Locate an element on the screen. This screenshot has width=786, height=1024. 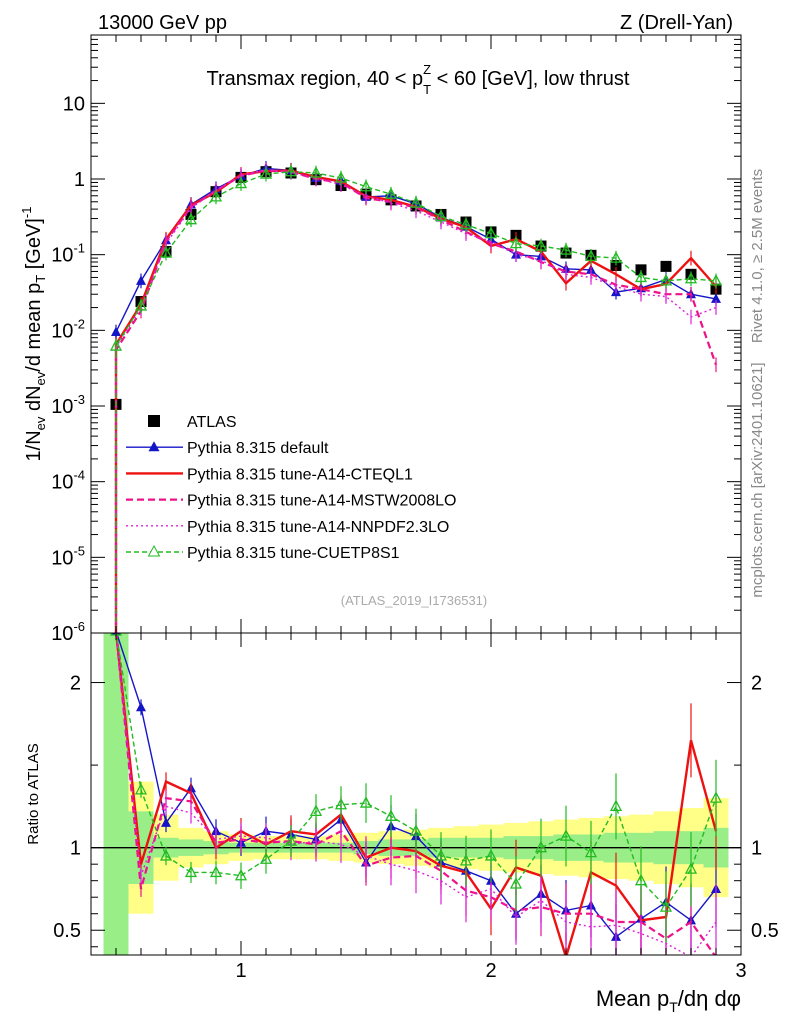
ratio-y-tick-label: 2 is located at coordinates (75, 684).